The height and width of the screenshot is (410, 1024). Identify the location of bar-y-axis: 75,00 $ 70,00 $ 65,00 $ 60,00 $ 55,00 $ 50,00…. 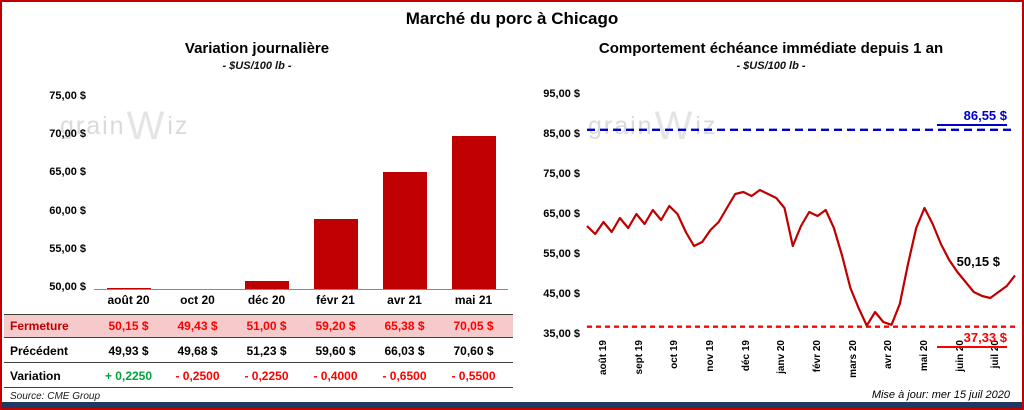
(48, 162).